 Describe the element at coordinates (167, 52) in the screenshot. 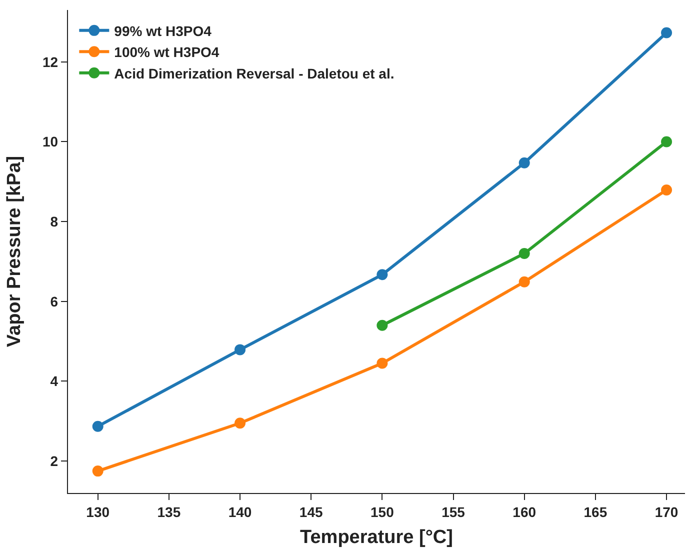

I see `legend-label: 100% wt H3PO4` at that location.